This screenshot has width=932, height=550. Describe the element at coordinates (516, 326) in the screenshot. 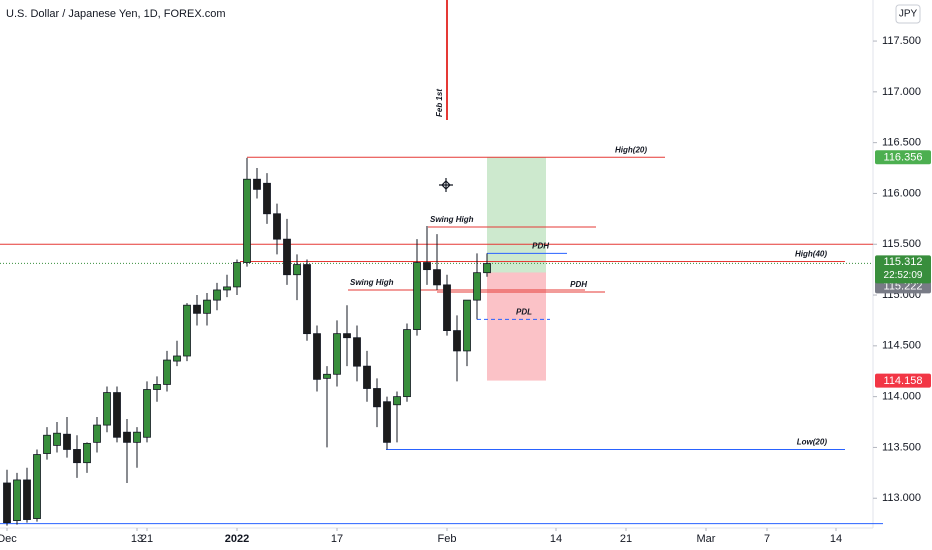

I see `position-stop-zone` at that location.